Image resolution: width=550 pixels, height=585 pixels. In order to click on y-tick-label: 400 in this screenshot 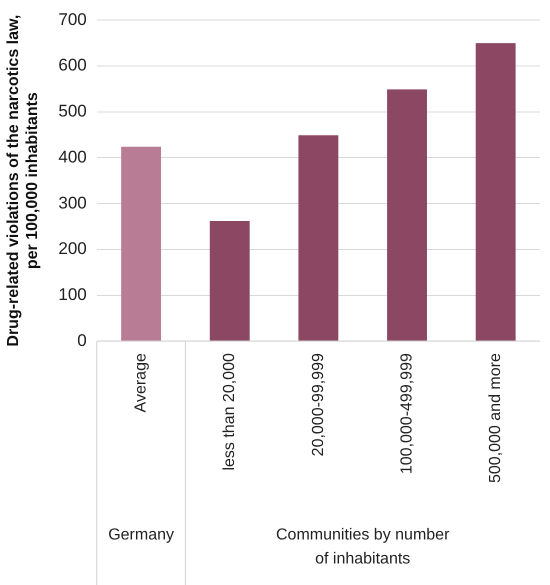, I will do `click(72, 156)`.